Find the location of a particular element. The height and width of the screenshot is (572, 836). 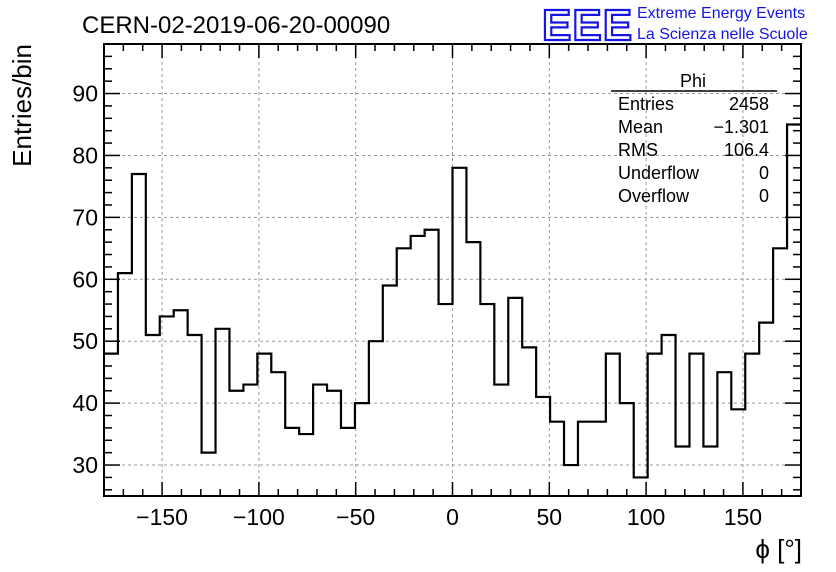

x-axis-tick-labels: −150 −100 −50 0 50 100 150 is located at coordinates (449, 517).